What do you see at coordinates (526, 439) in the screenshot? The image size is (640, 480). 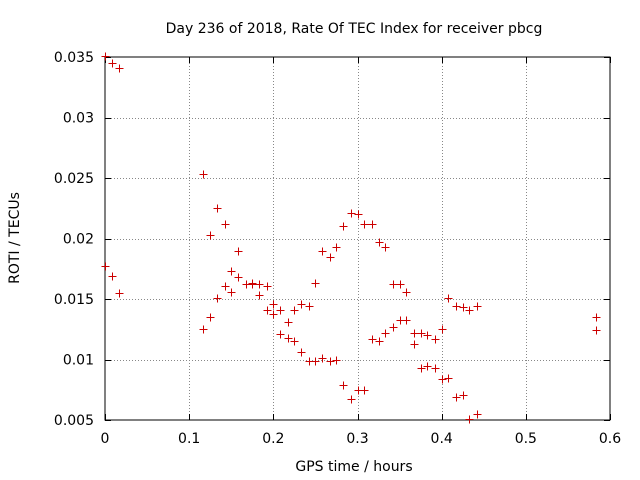 I see `x-tick-label: 0.5` at bounding box center [526, 439].